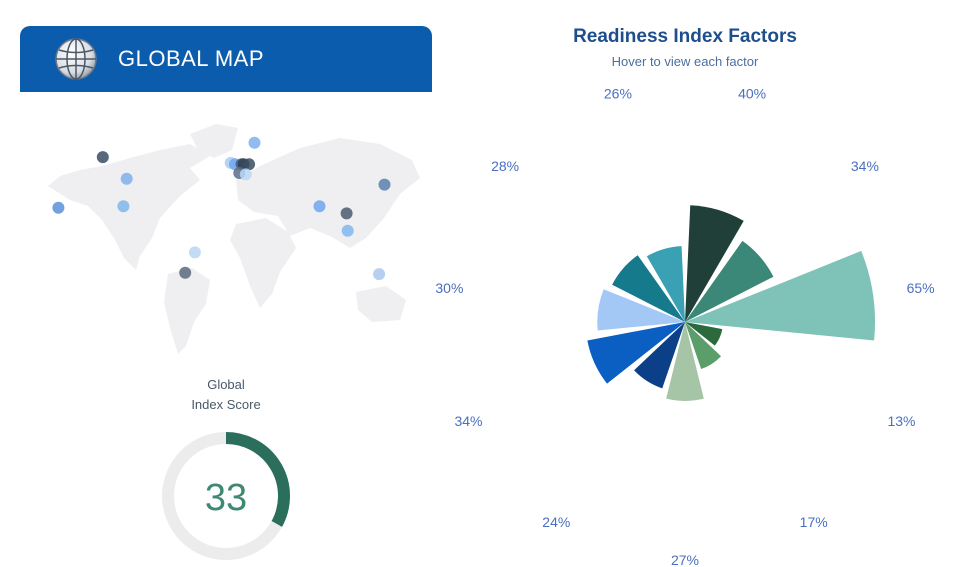 The width and height of the screenshot is (964, 567). Describe the element at coordinates (752, 94) in the screenshot. I see `rose-label-0: 40%` at that location.